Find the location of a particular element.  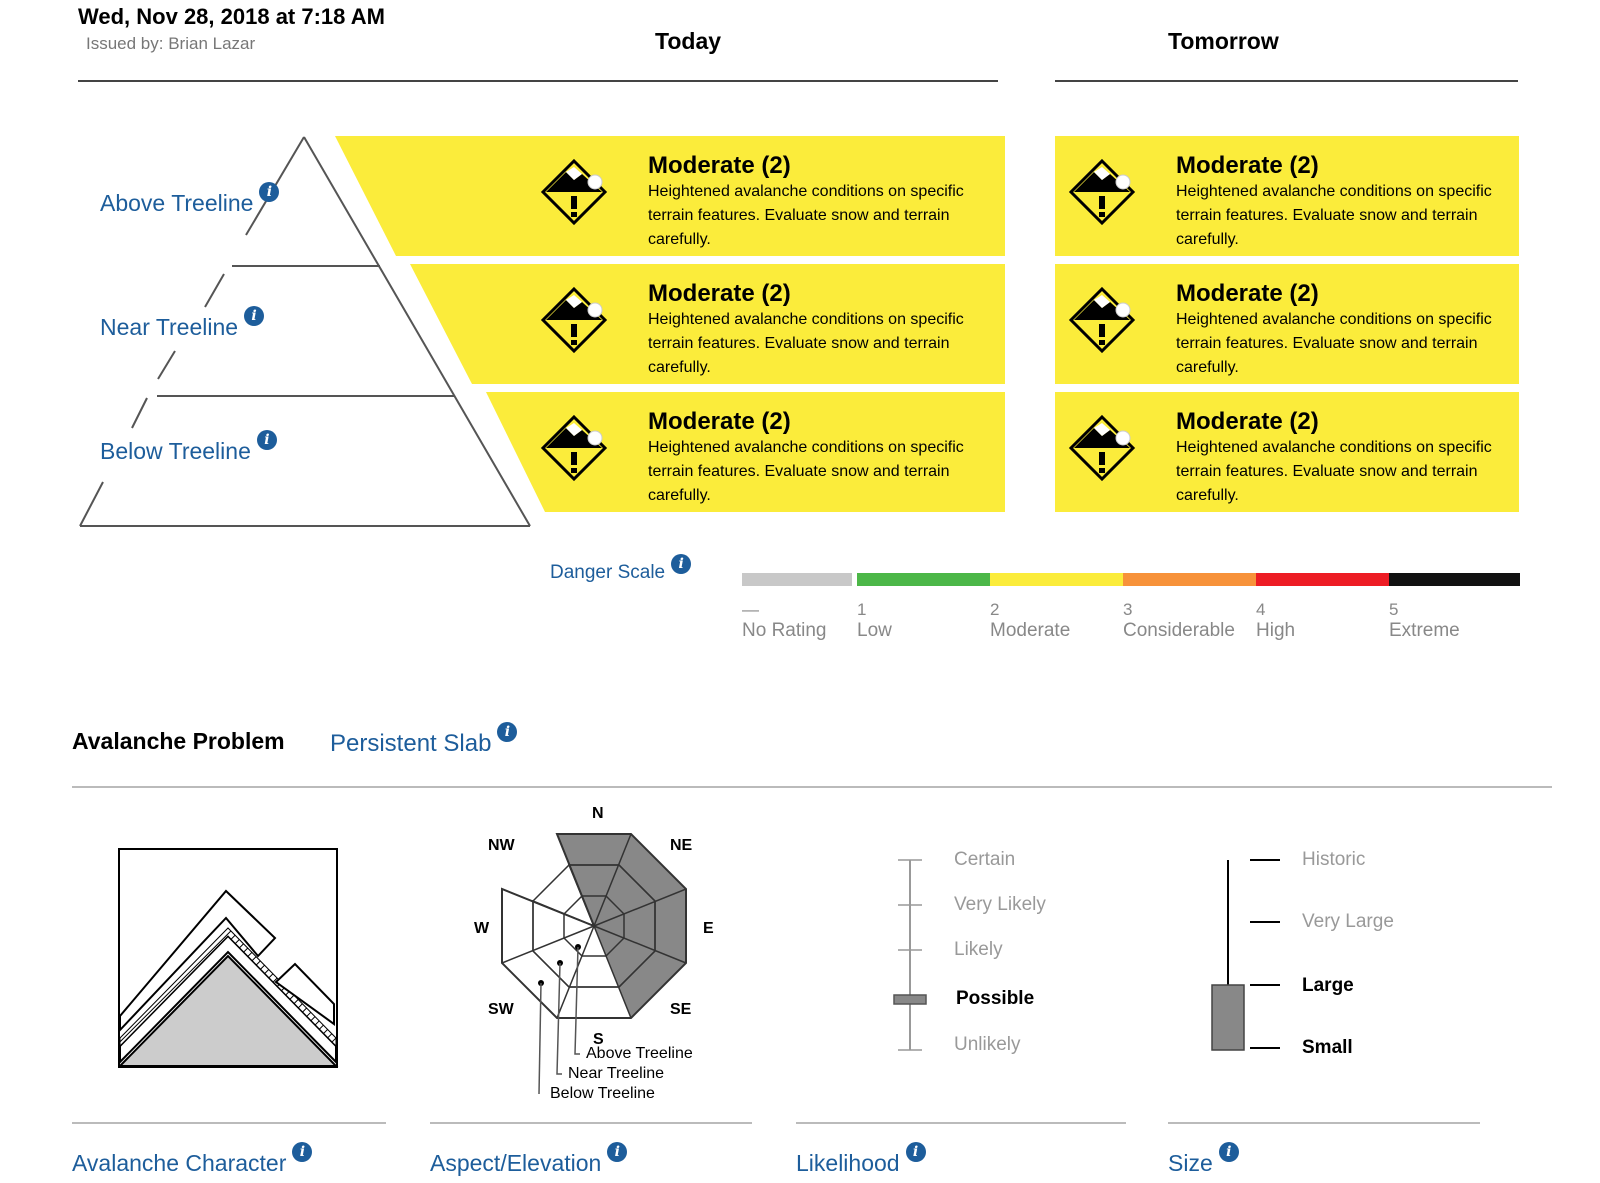

aspect-elevation-link: Aspect/Elevation i is located at coordinates (529, 1159).